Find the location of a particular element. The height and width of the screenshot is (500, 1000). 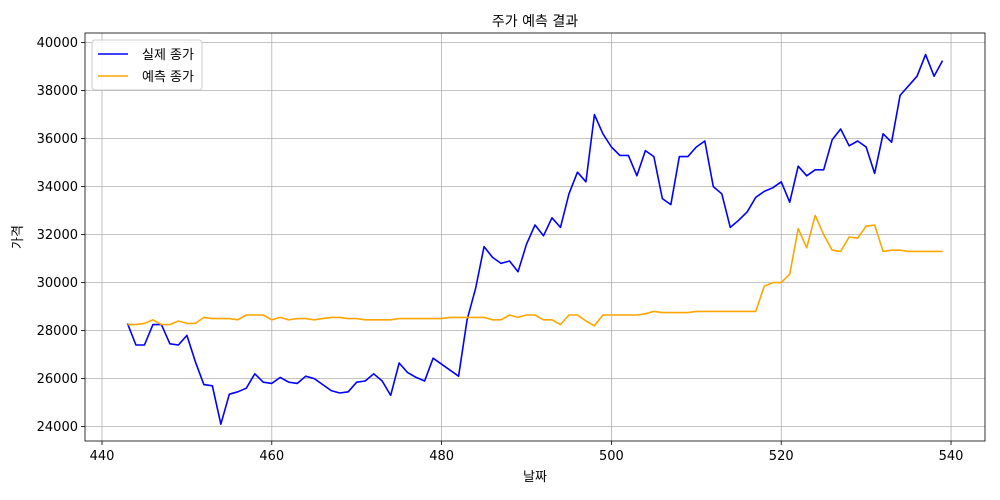

chart-title: 주가 예측 결과 is located at coordinates (535, 22).